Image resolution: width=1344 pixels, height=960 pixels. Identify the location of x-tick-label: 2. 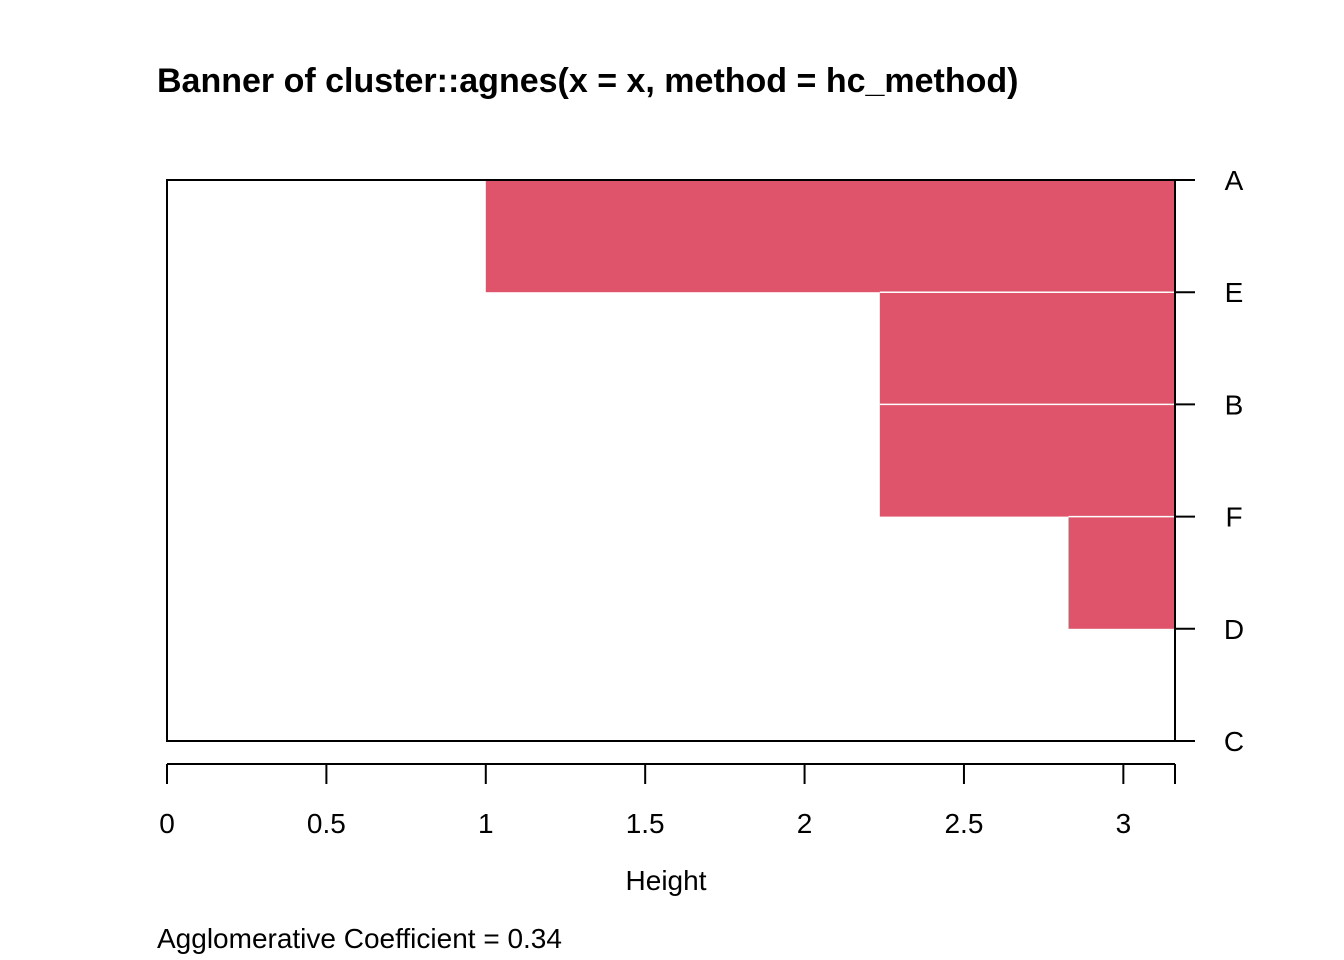
(805, 823).